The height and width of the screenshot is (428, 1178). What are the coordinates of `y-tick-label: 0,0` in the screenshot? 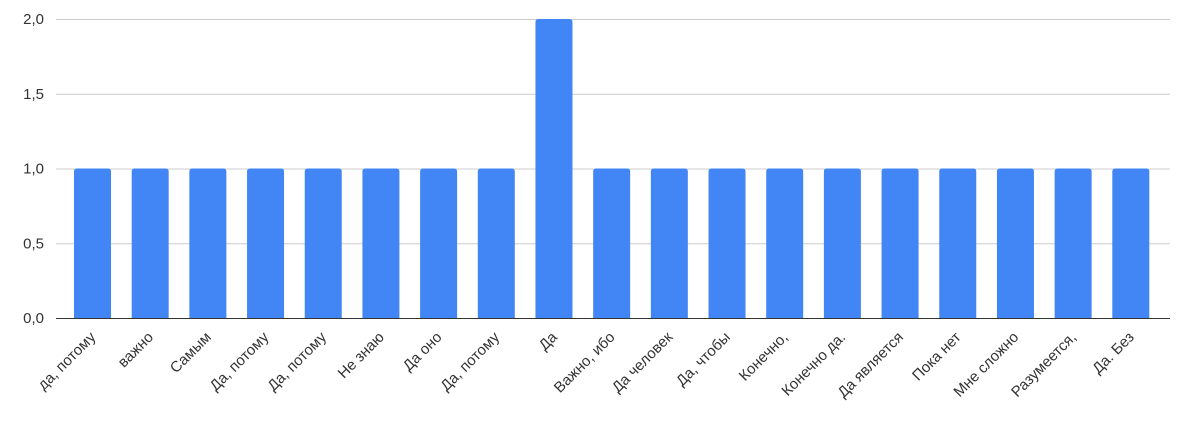 It's located at (33, 318).